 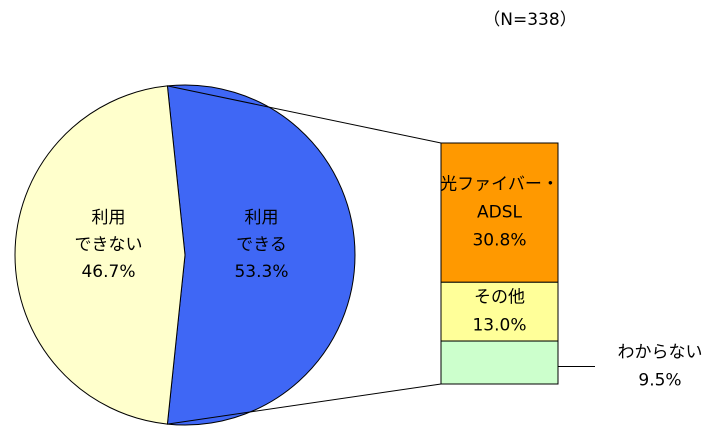 I want to click on pie-value-label: 53.3%, so click(x=261, y=272).